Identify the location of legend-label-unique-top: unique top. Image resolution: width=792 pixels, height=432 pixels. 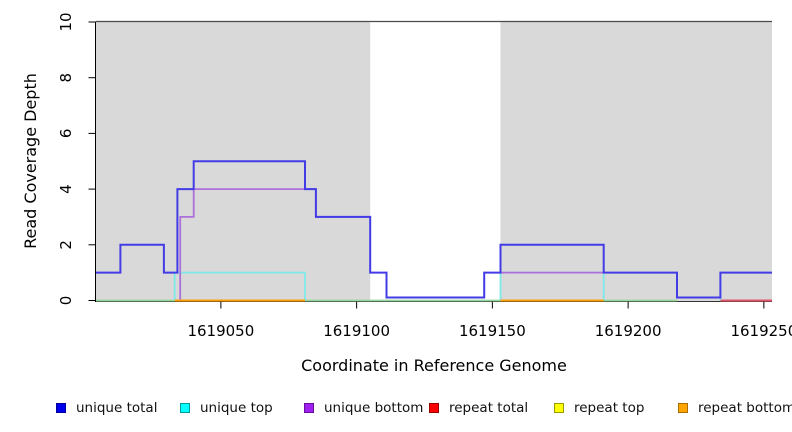
(236, 408).